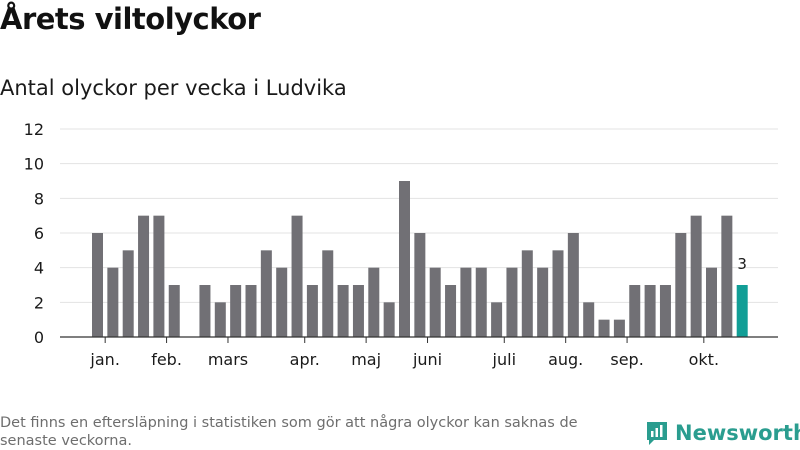  I want to click on y-tick-label: 8, so click(39, 198).